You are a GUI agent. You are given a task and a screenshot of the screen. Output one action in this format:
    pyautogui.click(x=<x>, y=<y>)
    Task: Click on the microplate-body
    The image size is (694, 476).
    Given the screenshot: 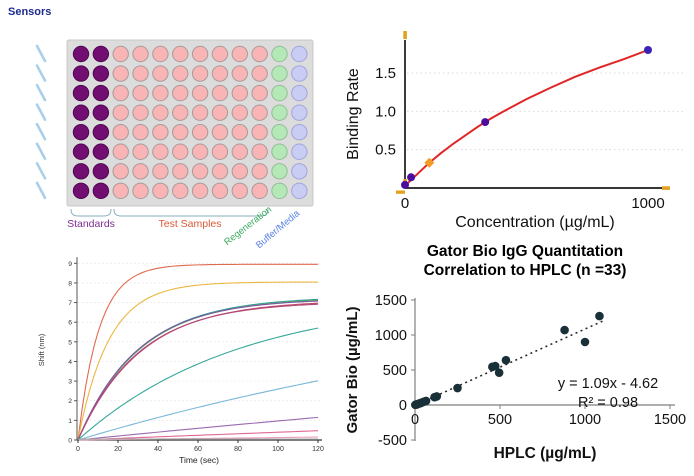 What is the action you would take?
    pyautogui.click(x=190, y=123)
    